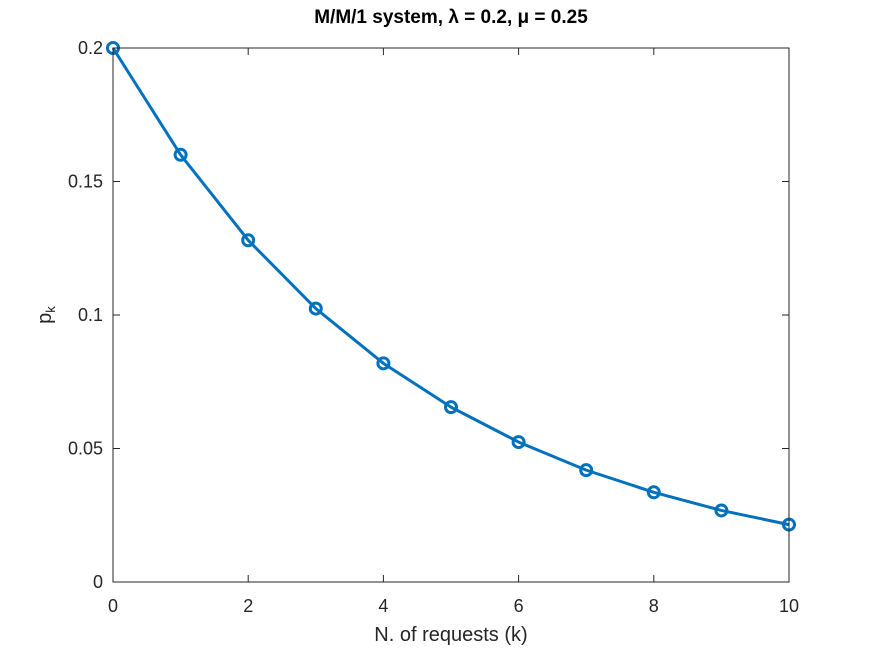 The height and width of the screenshot is (654, 872). What do you see at coordinates (85, 182) in the screenshot?
I see `y-tick-label: 0.15` at bounding box center [85, 182].